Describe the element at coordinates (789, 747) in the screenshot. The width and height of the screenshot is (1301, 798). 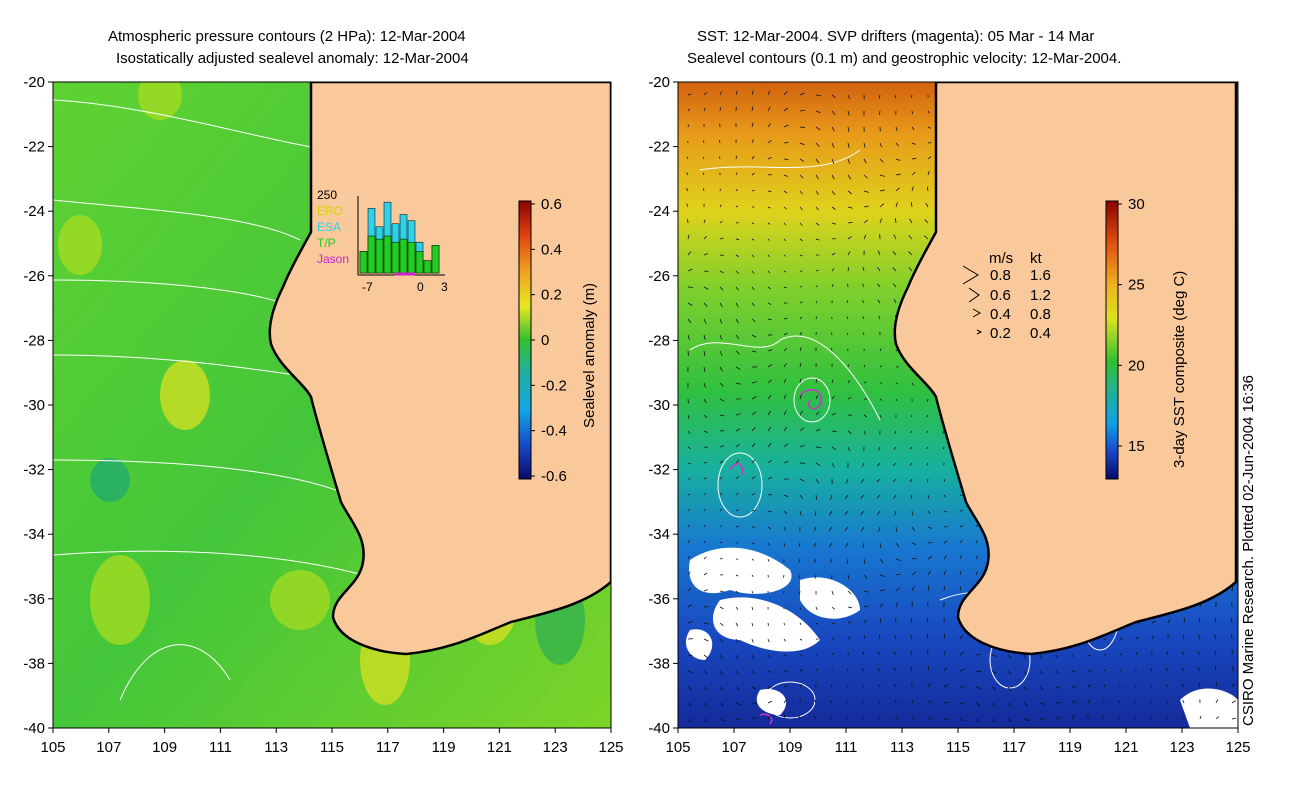
I see `right-xtick-label: 109` at that location.